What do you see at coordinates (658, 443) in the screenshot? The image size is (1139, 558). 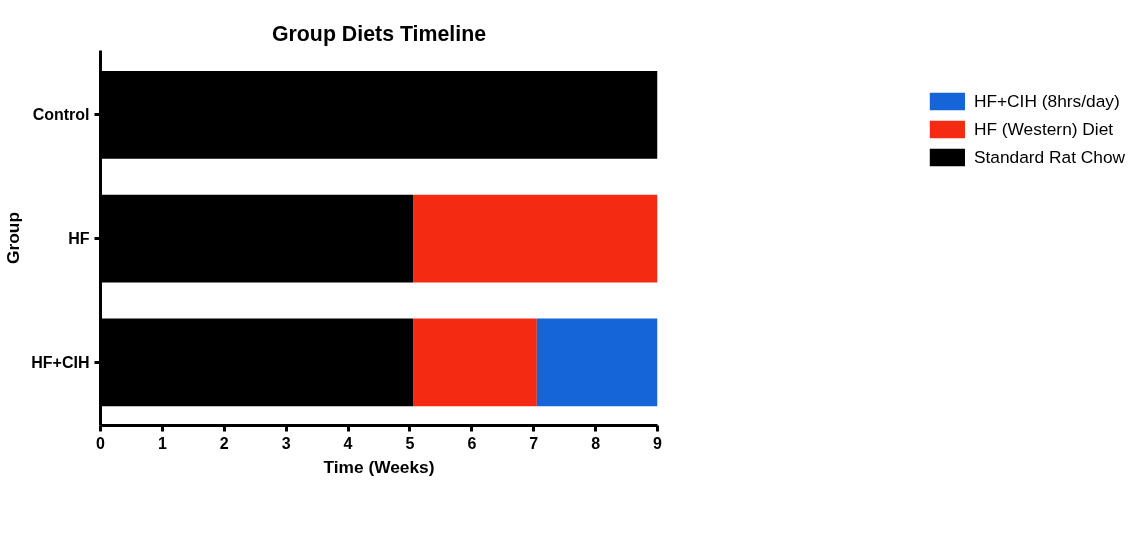 I see `x-tick-label: 9` at bounding box center [658, 443].